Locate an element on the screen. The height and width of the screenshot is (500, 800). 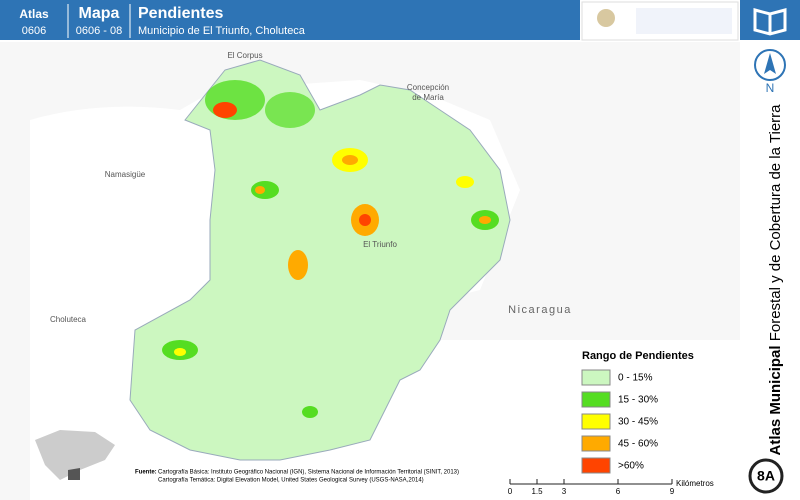
scale-tick-label: 0 is located at coordinates (510, 491).